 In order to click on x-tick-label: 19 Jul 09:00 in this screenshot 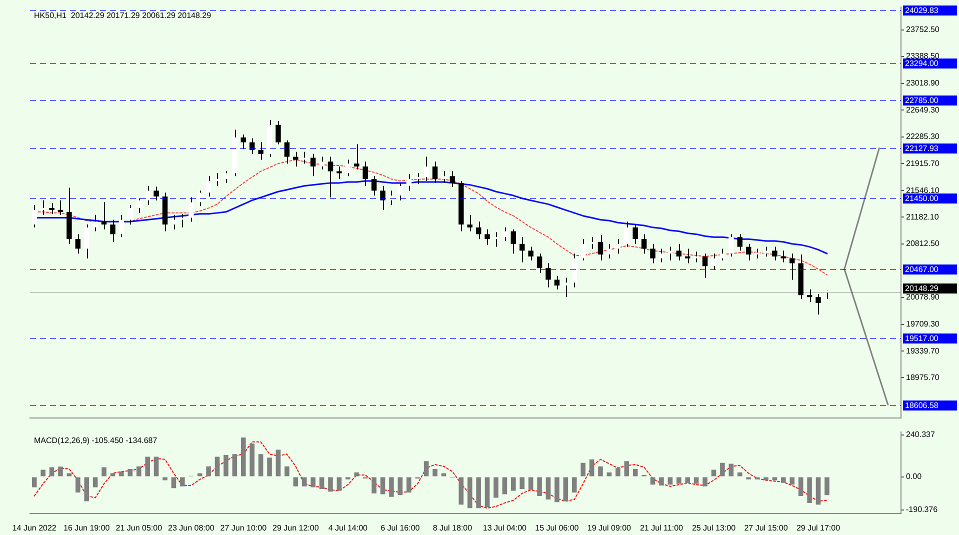, I will do `click(609, 527)`.